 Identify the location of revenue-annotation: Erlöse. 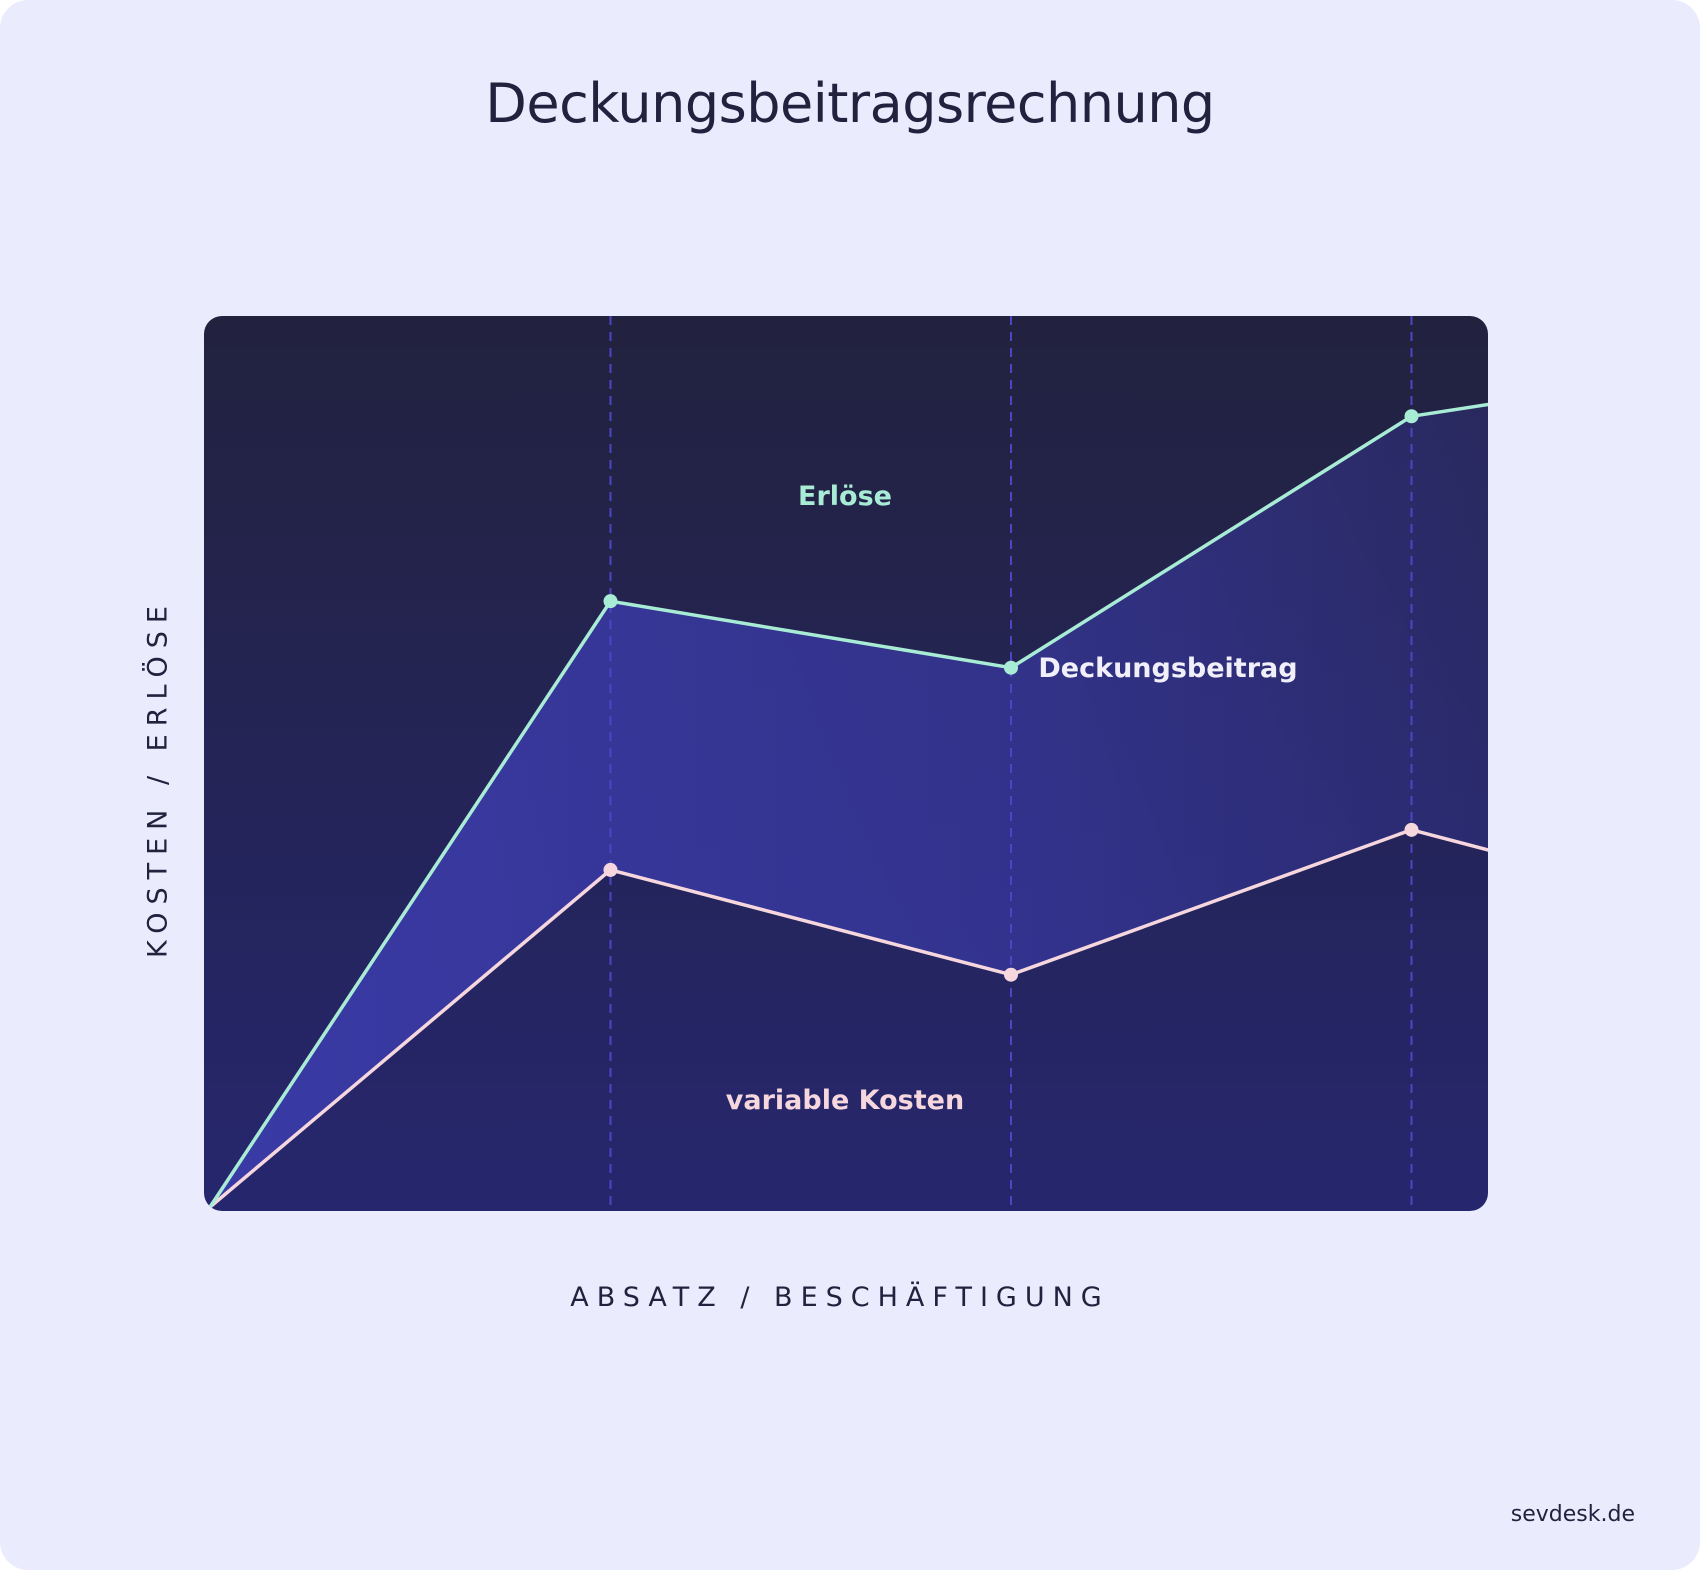
(845, 496).